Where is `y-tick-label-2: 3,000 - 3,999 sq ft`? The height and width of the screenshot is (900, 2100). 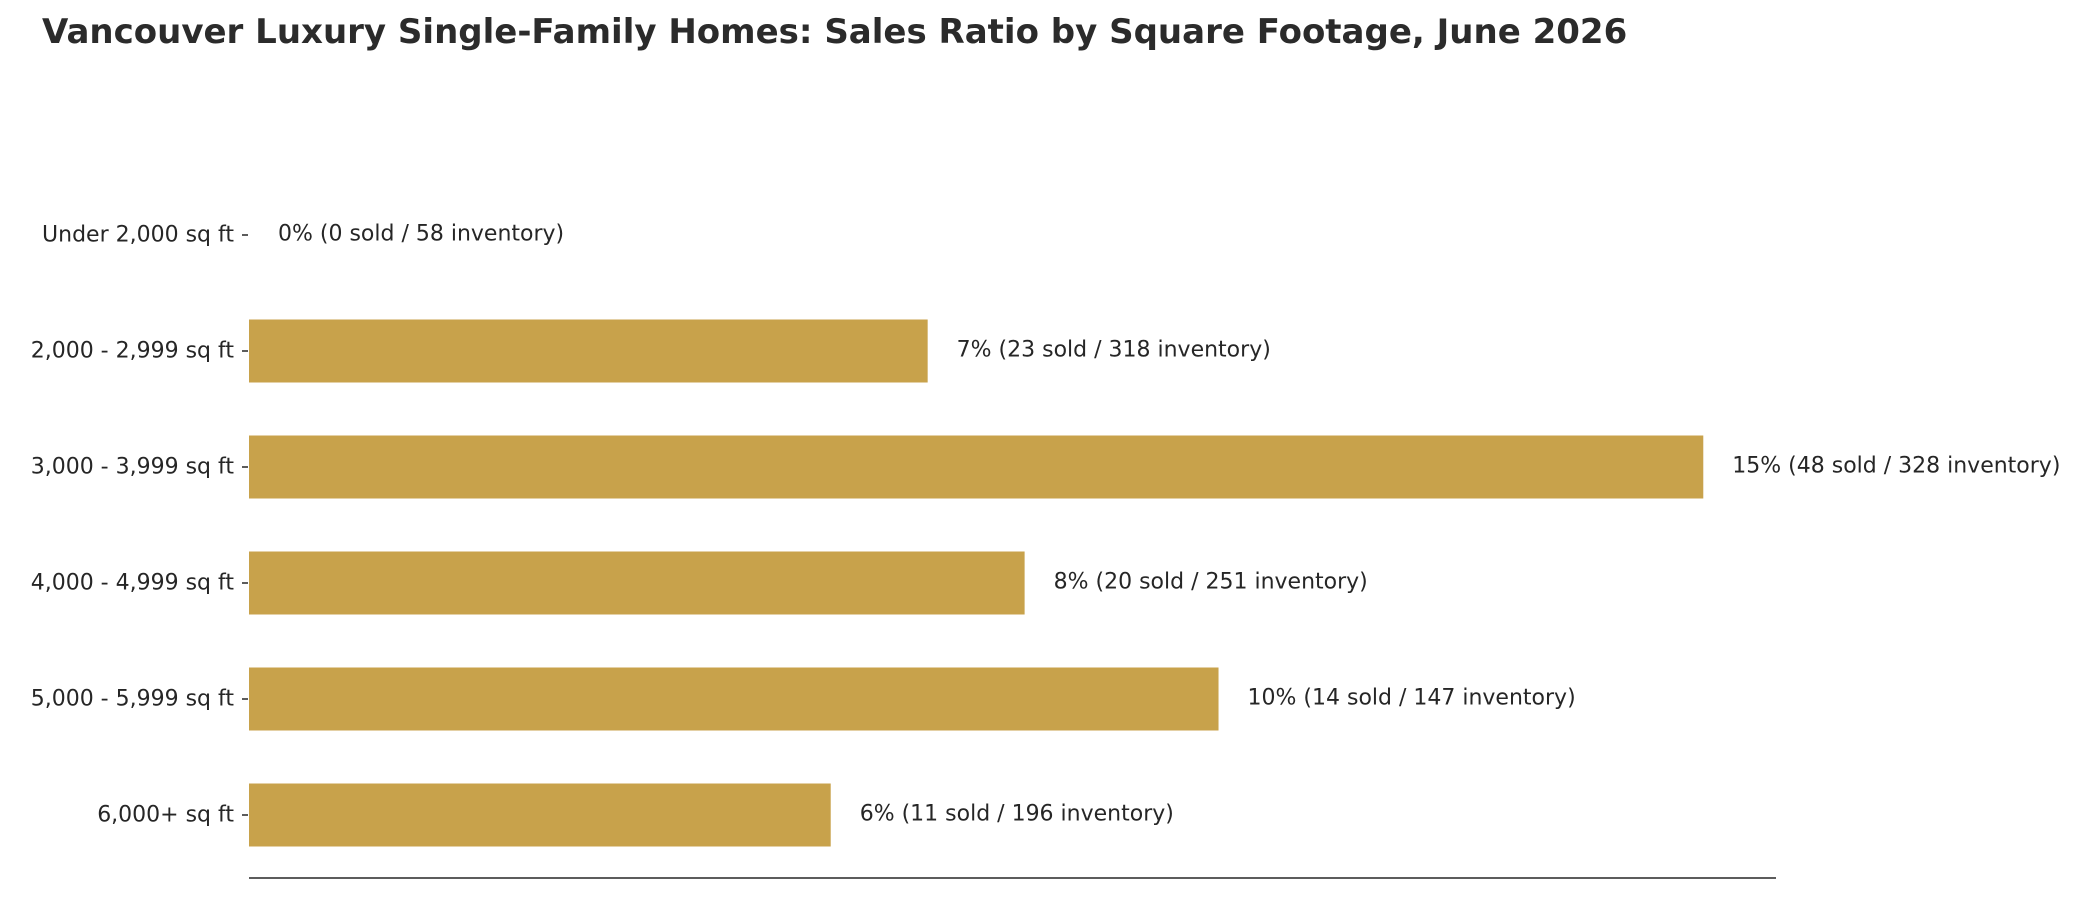
y-tick-label-2: 3,000 - 3,999 sq ft is located at coordinates (133, 467).